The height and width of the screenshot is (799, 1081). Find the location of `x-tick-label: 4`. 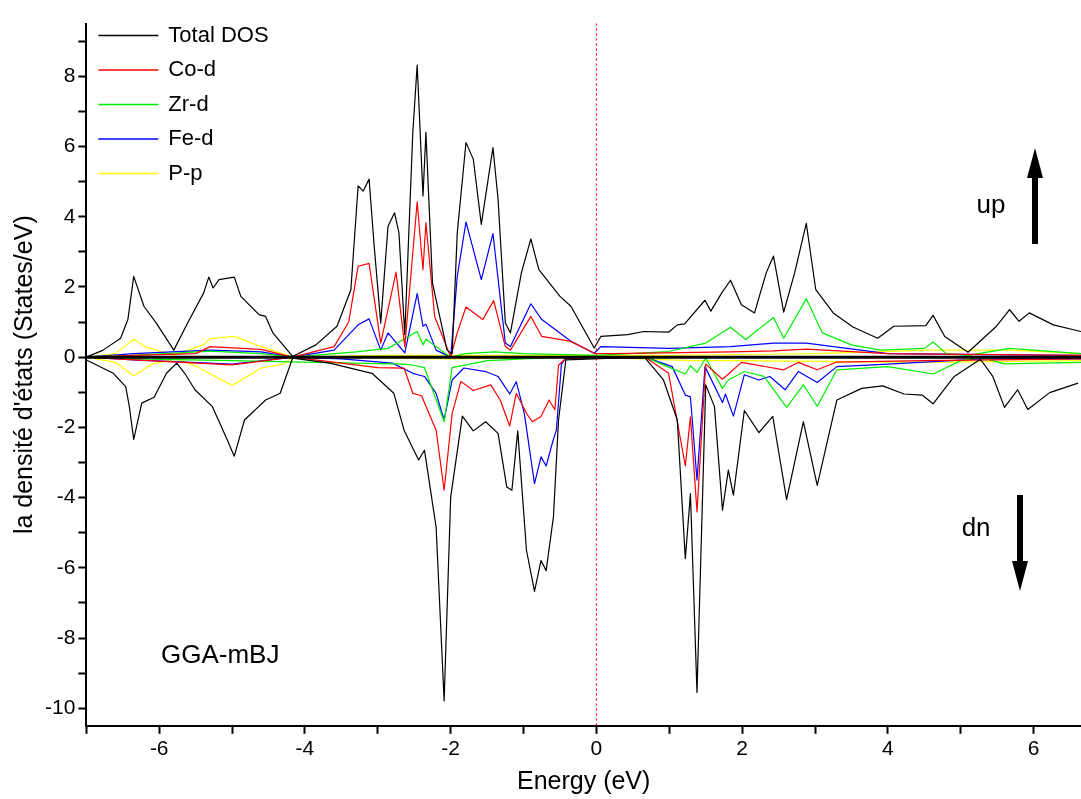

x-tick-label: 4 is located at coordinates (888, 748).